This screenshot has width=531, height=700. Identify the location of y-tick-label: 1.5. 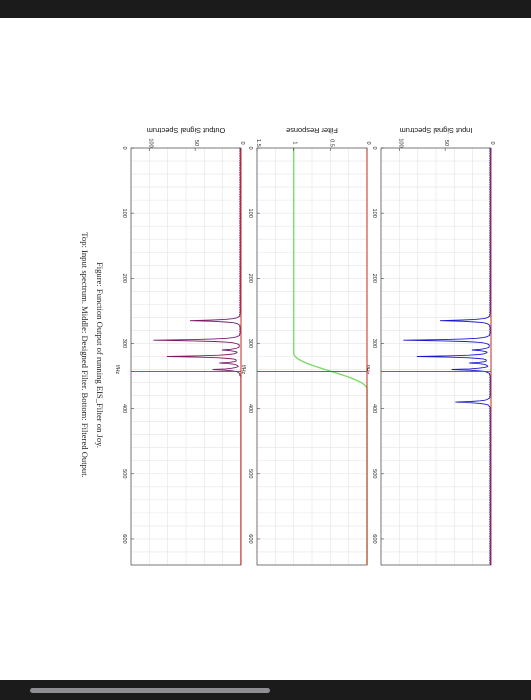
(258, 143).